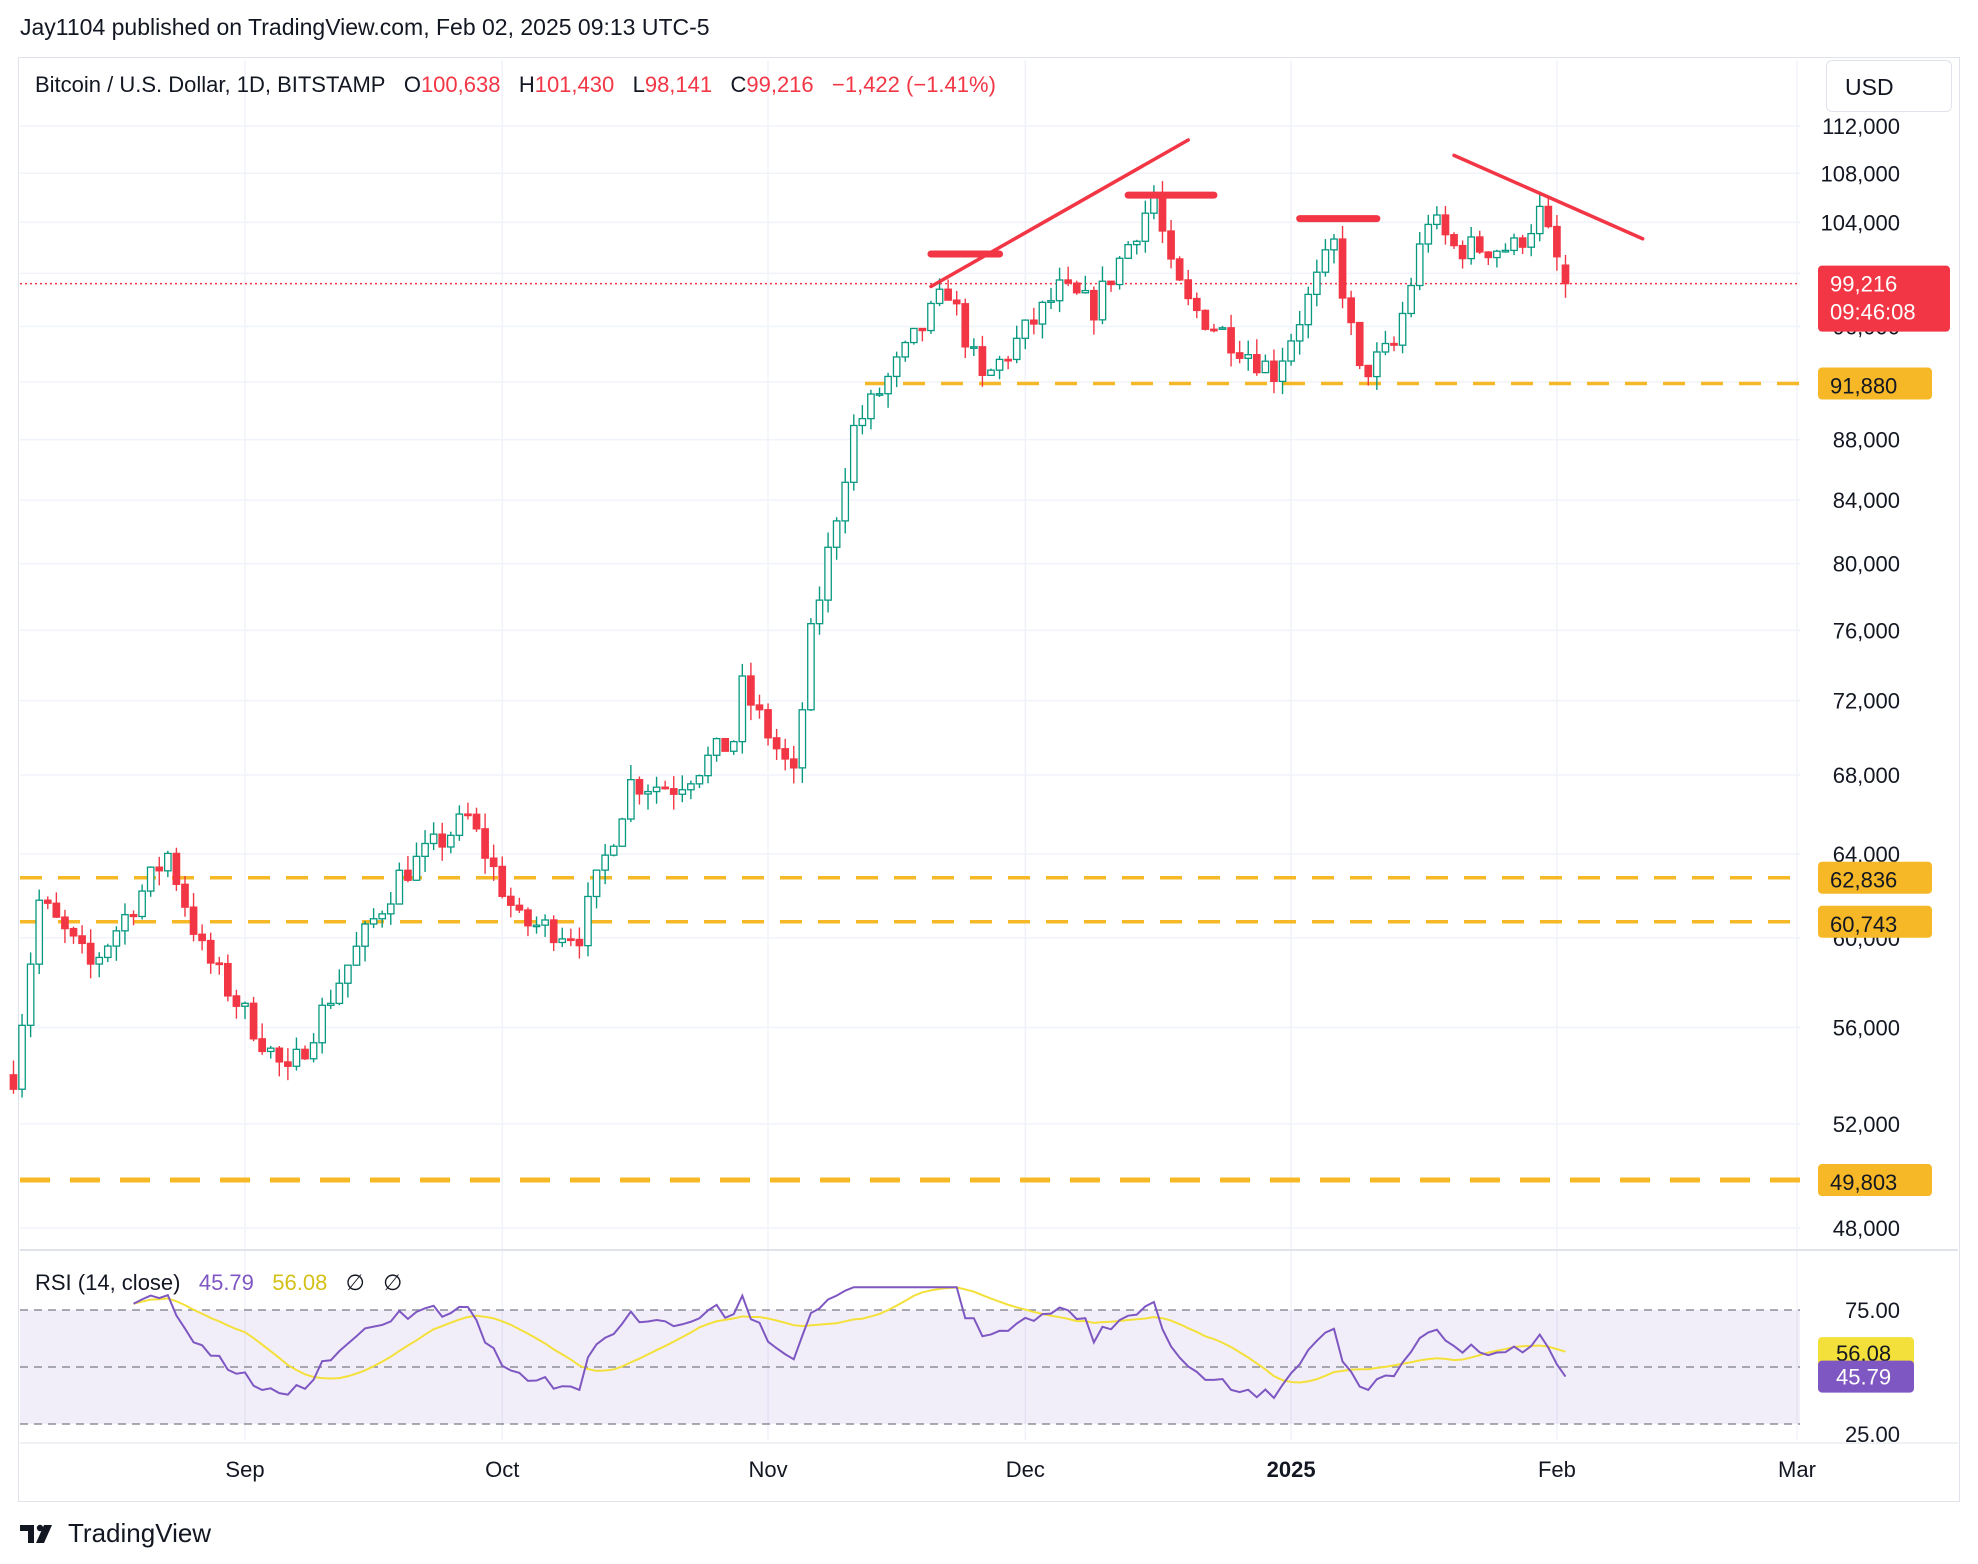  What do you see at coordinates (393, 1282) in the screenshot?
I see `hide-icon-2: ∅` at bounding box center [393, 1282].